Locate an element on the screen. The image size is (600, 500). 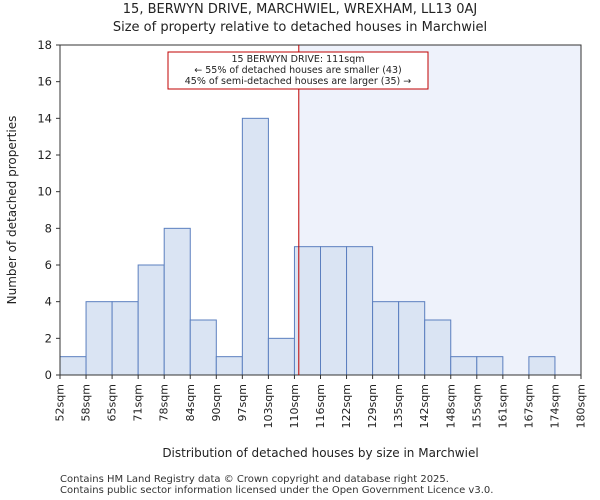
x-tick-label: 71sqm is located at coordinates (138, 402).